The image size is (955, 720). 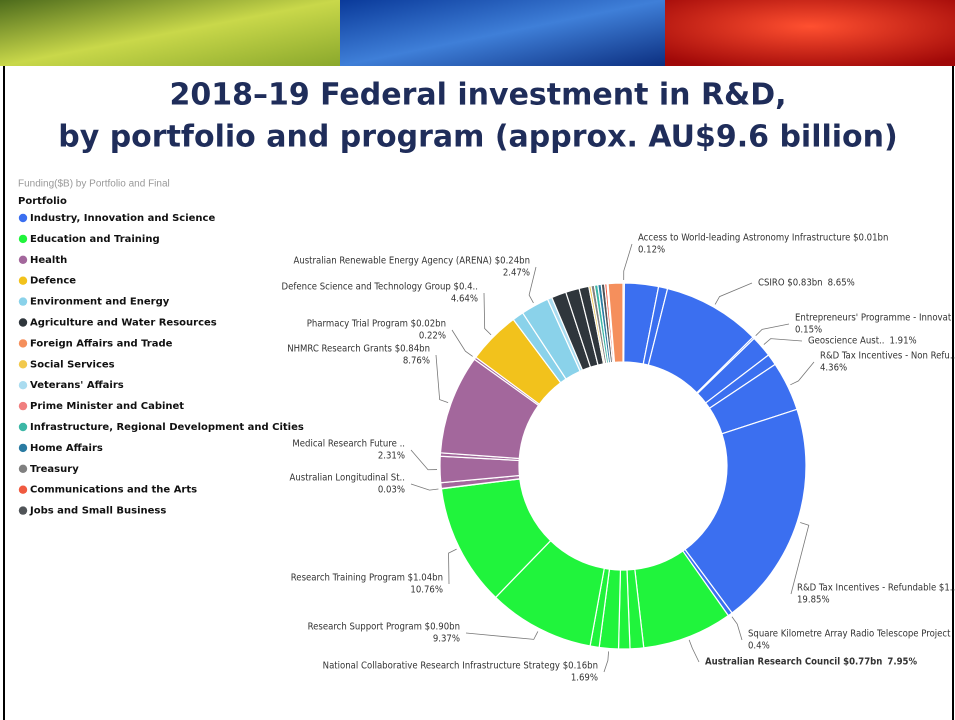 I want to click on legend-label: Prime Minister and Cabinet, so click(x=107, y=406).